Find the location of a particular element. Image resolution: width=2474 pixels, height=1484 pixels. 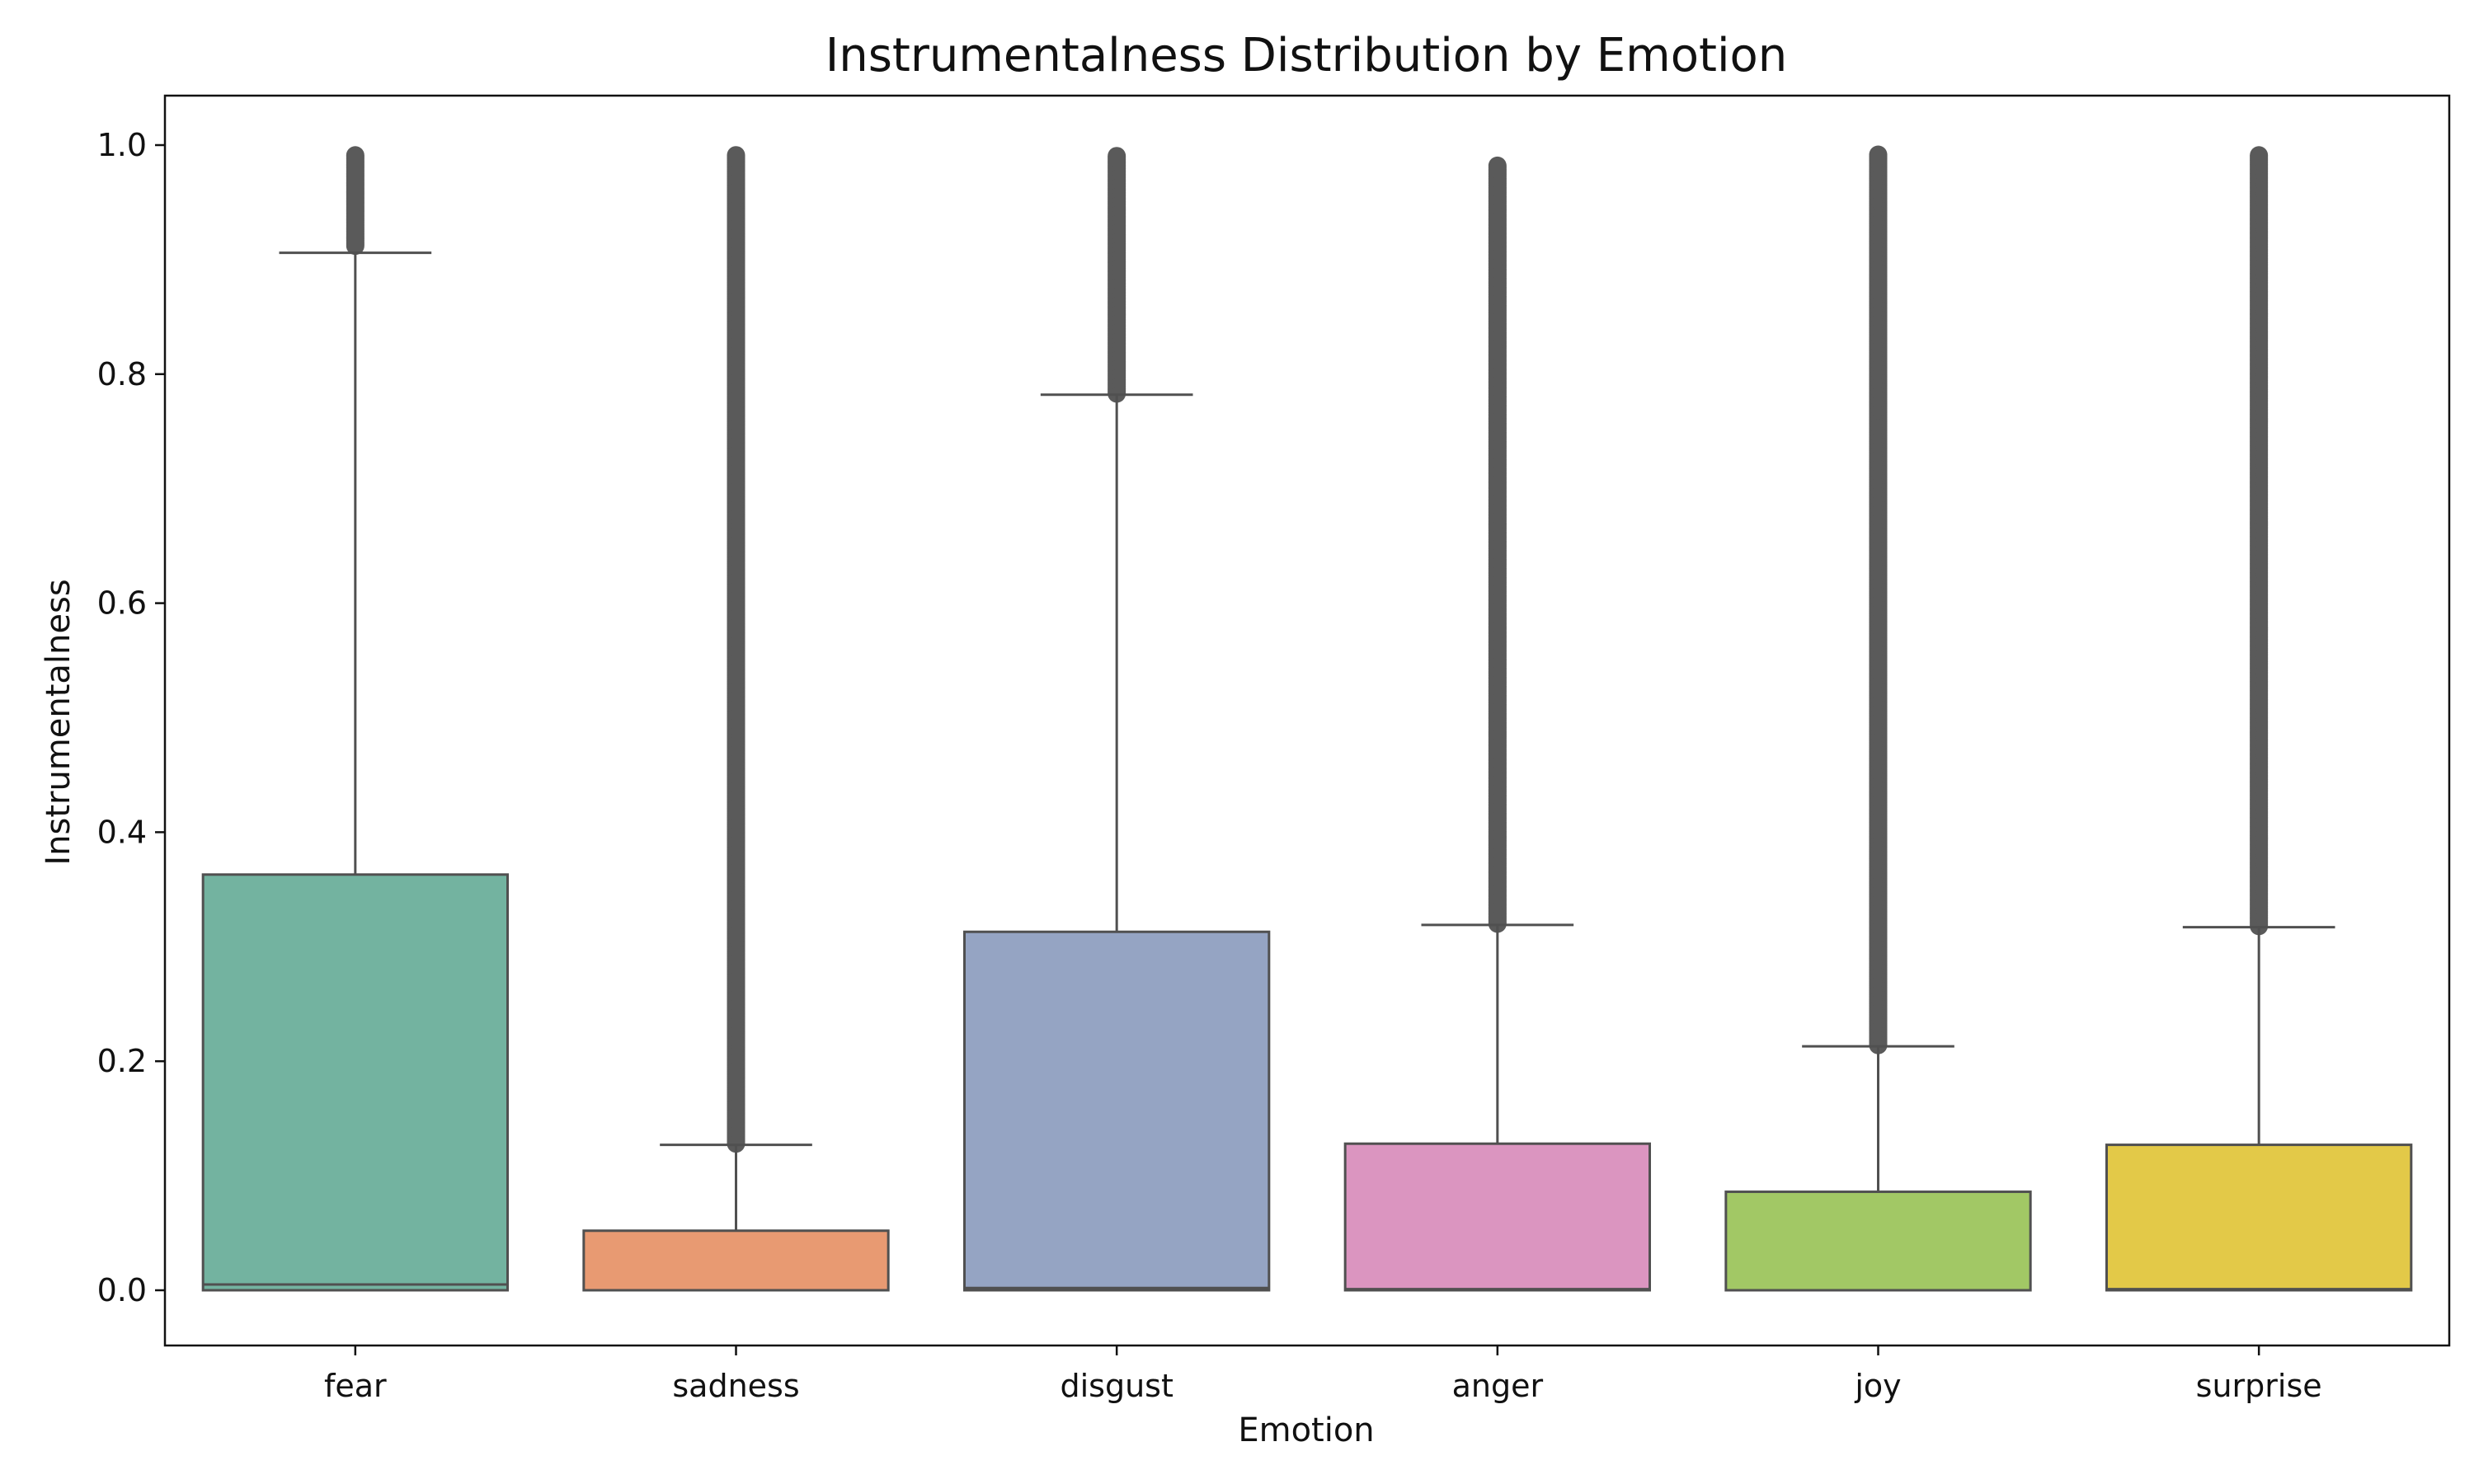

x-tick-label: disgust is located at coordinates (1116, 1386).